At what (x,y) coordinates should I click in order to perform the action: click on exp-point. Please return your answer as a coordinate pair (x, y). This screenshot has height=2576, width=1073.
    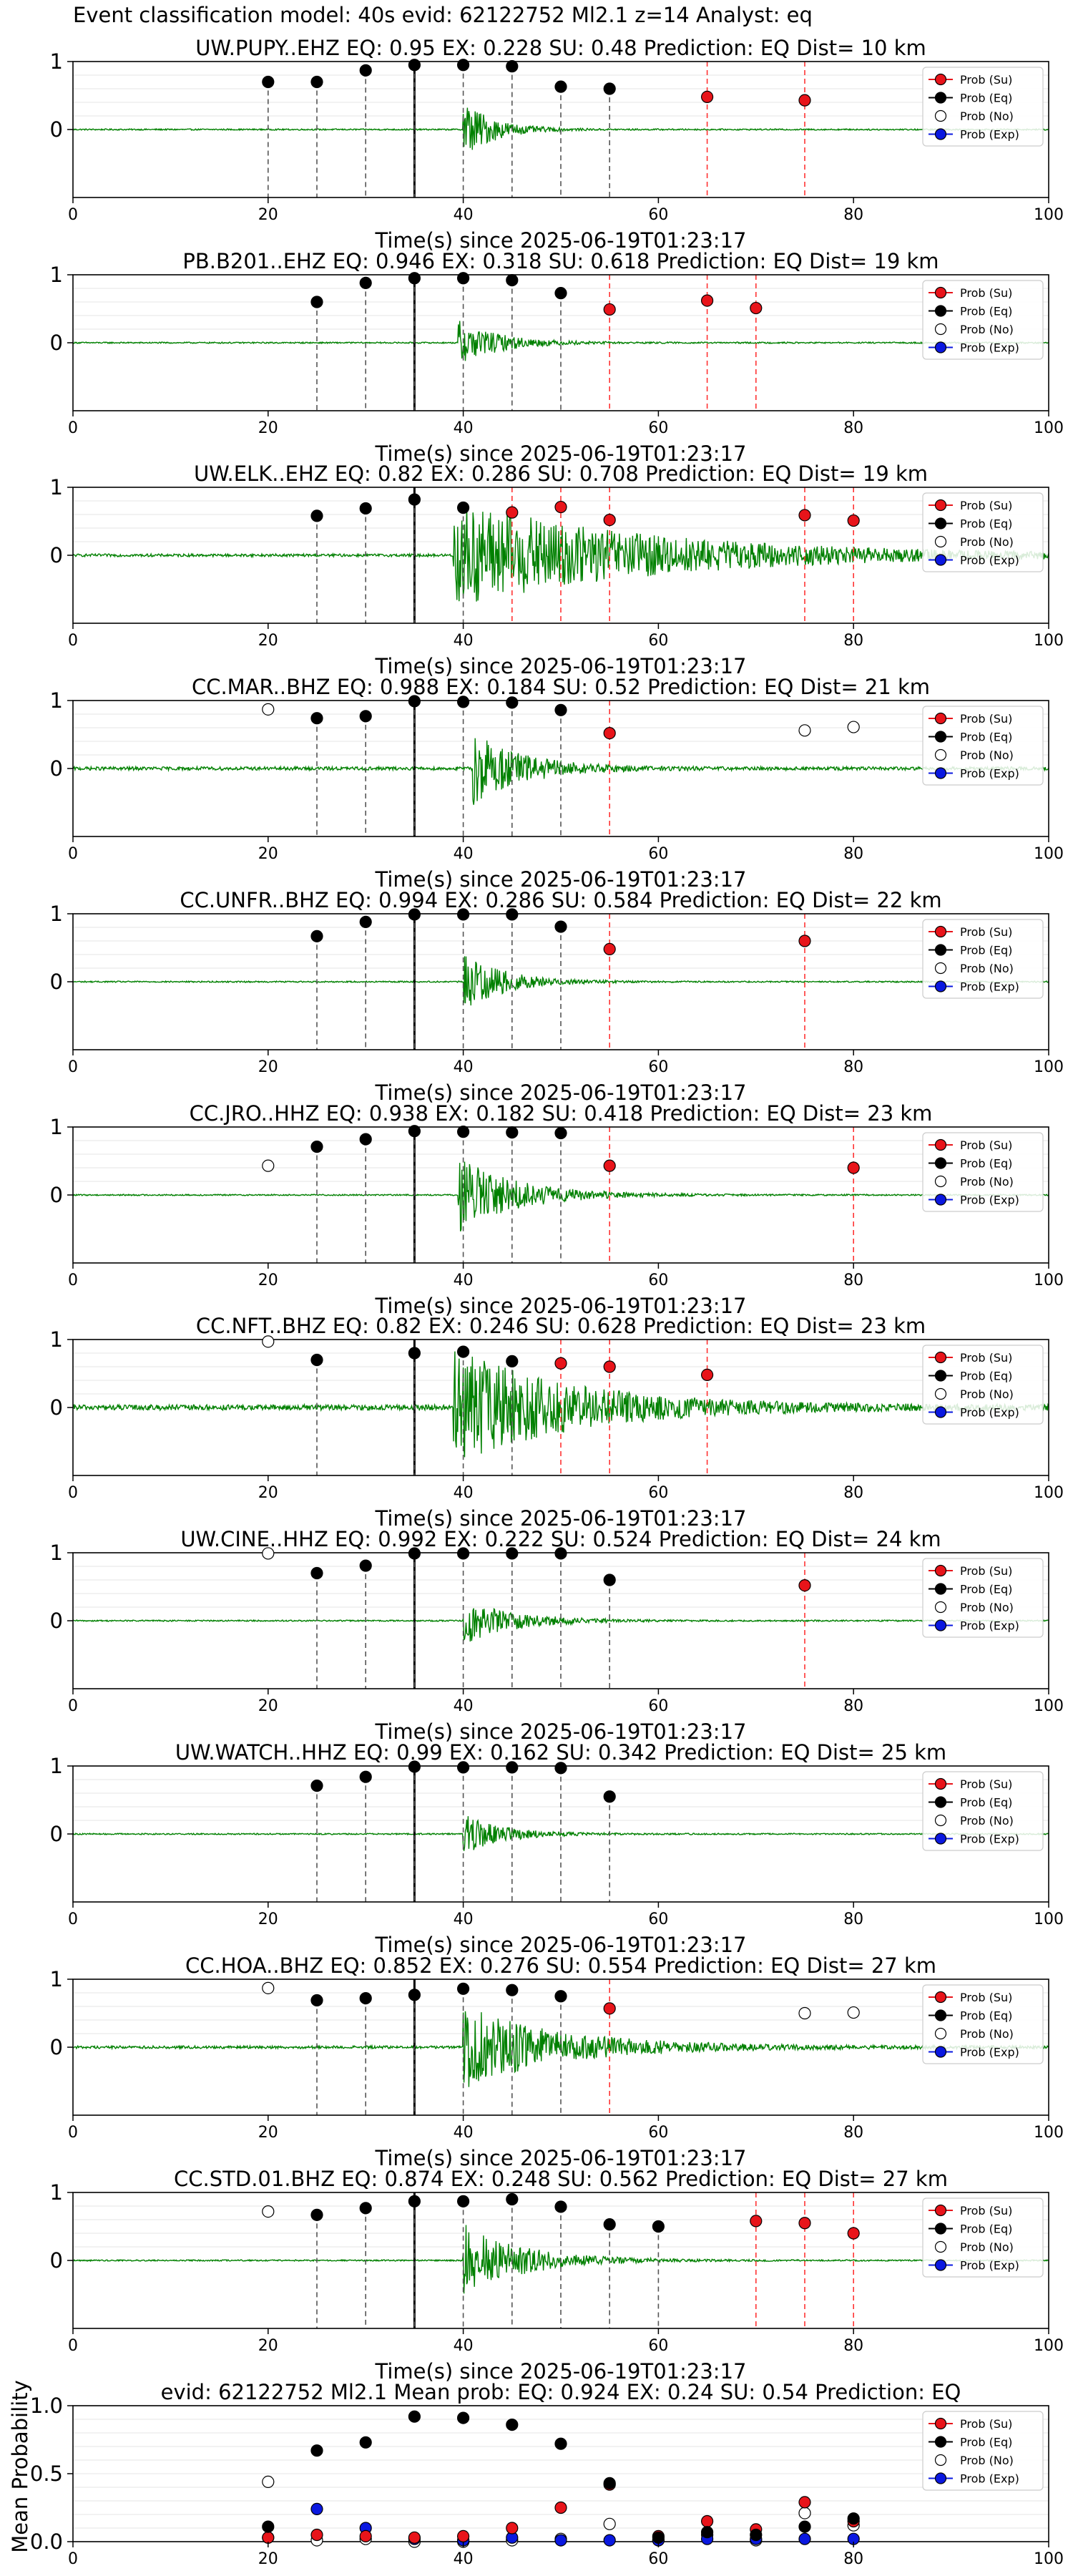
    Looking at the image, I should click on (316, 2508).